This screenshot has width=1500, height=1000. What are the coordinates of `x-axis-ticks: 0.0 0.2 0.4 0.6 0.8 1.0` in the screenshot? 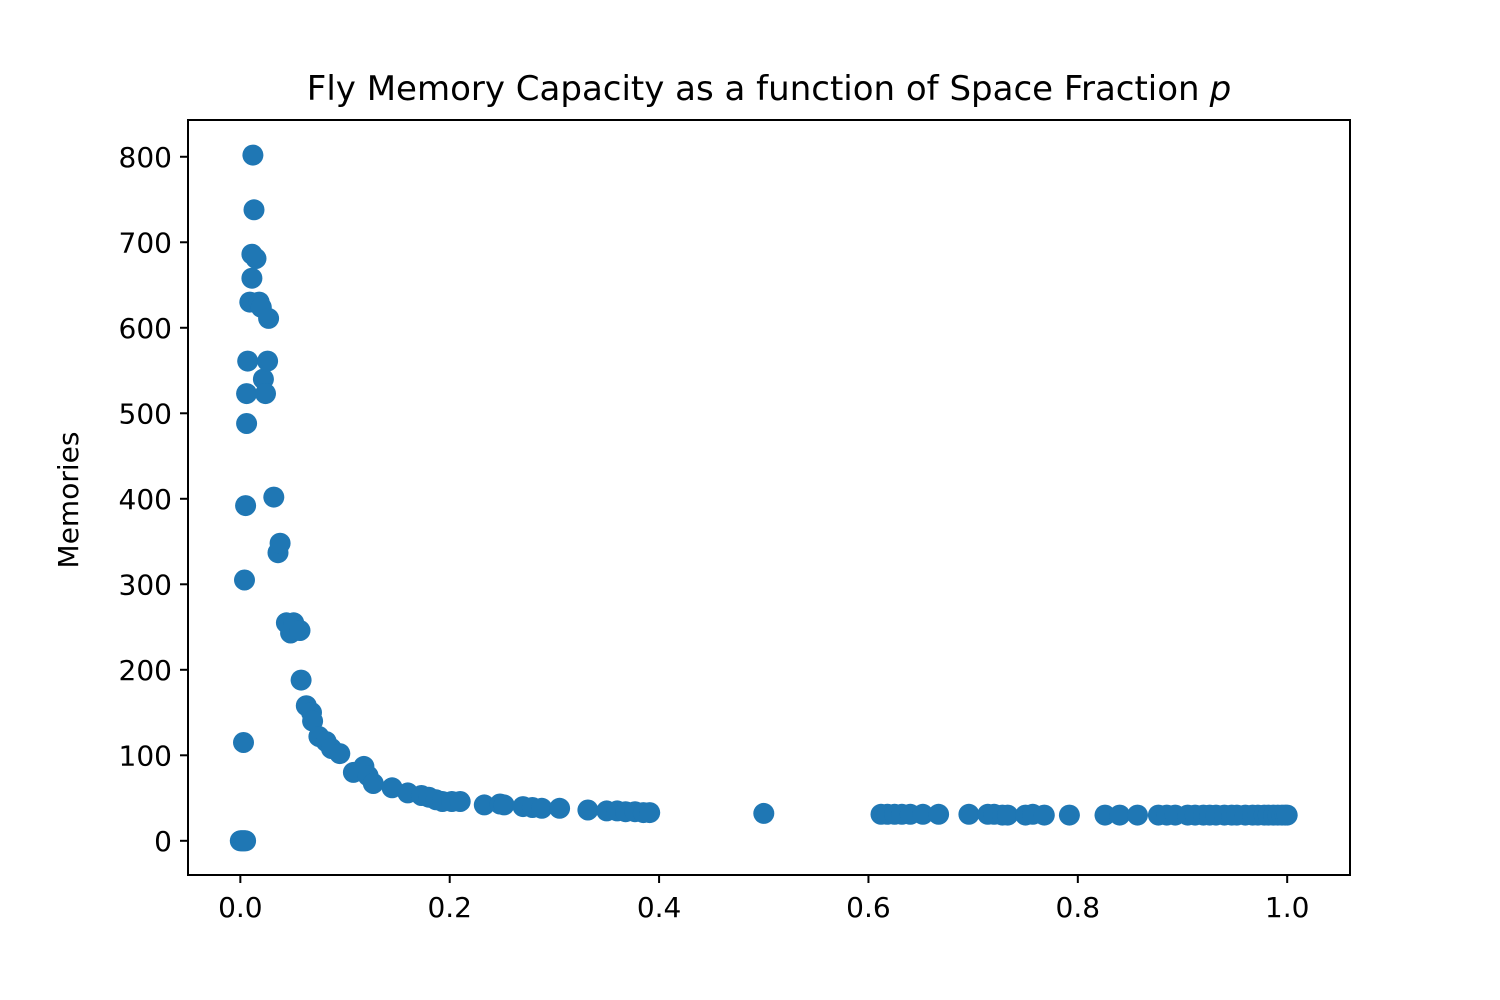 It's located at (763, 899).